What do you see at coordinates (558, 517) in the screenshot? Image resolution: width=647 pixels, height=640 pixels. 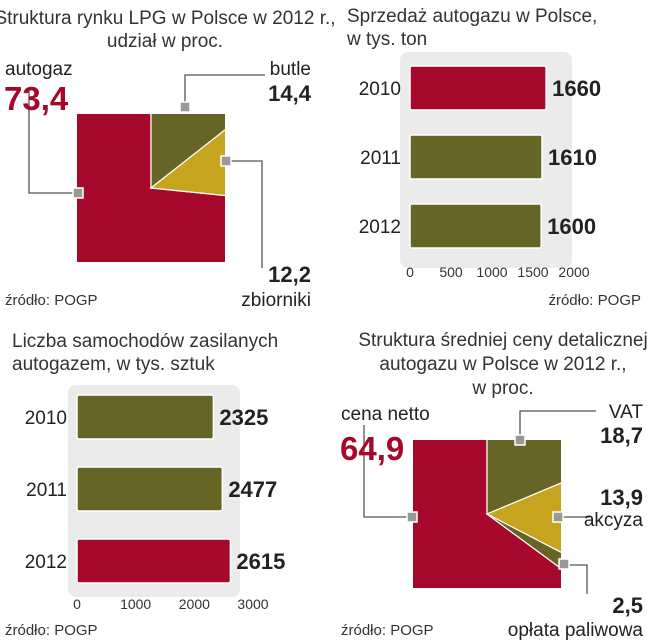 I see `akcyza-marker` at bounding box center [558, 517].